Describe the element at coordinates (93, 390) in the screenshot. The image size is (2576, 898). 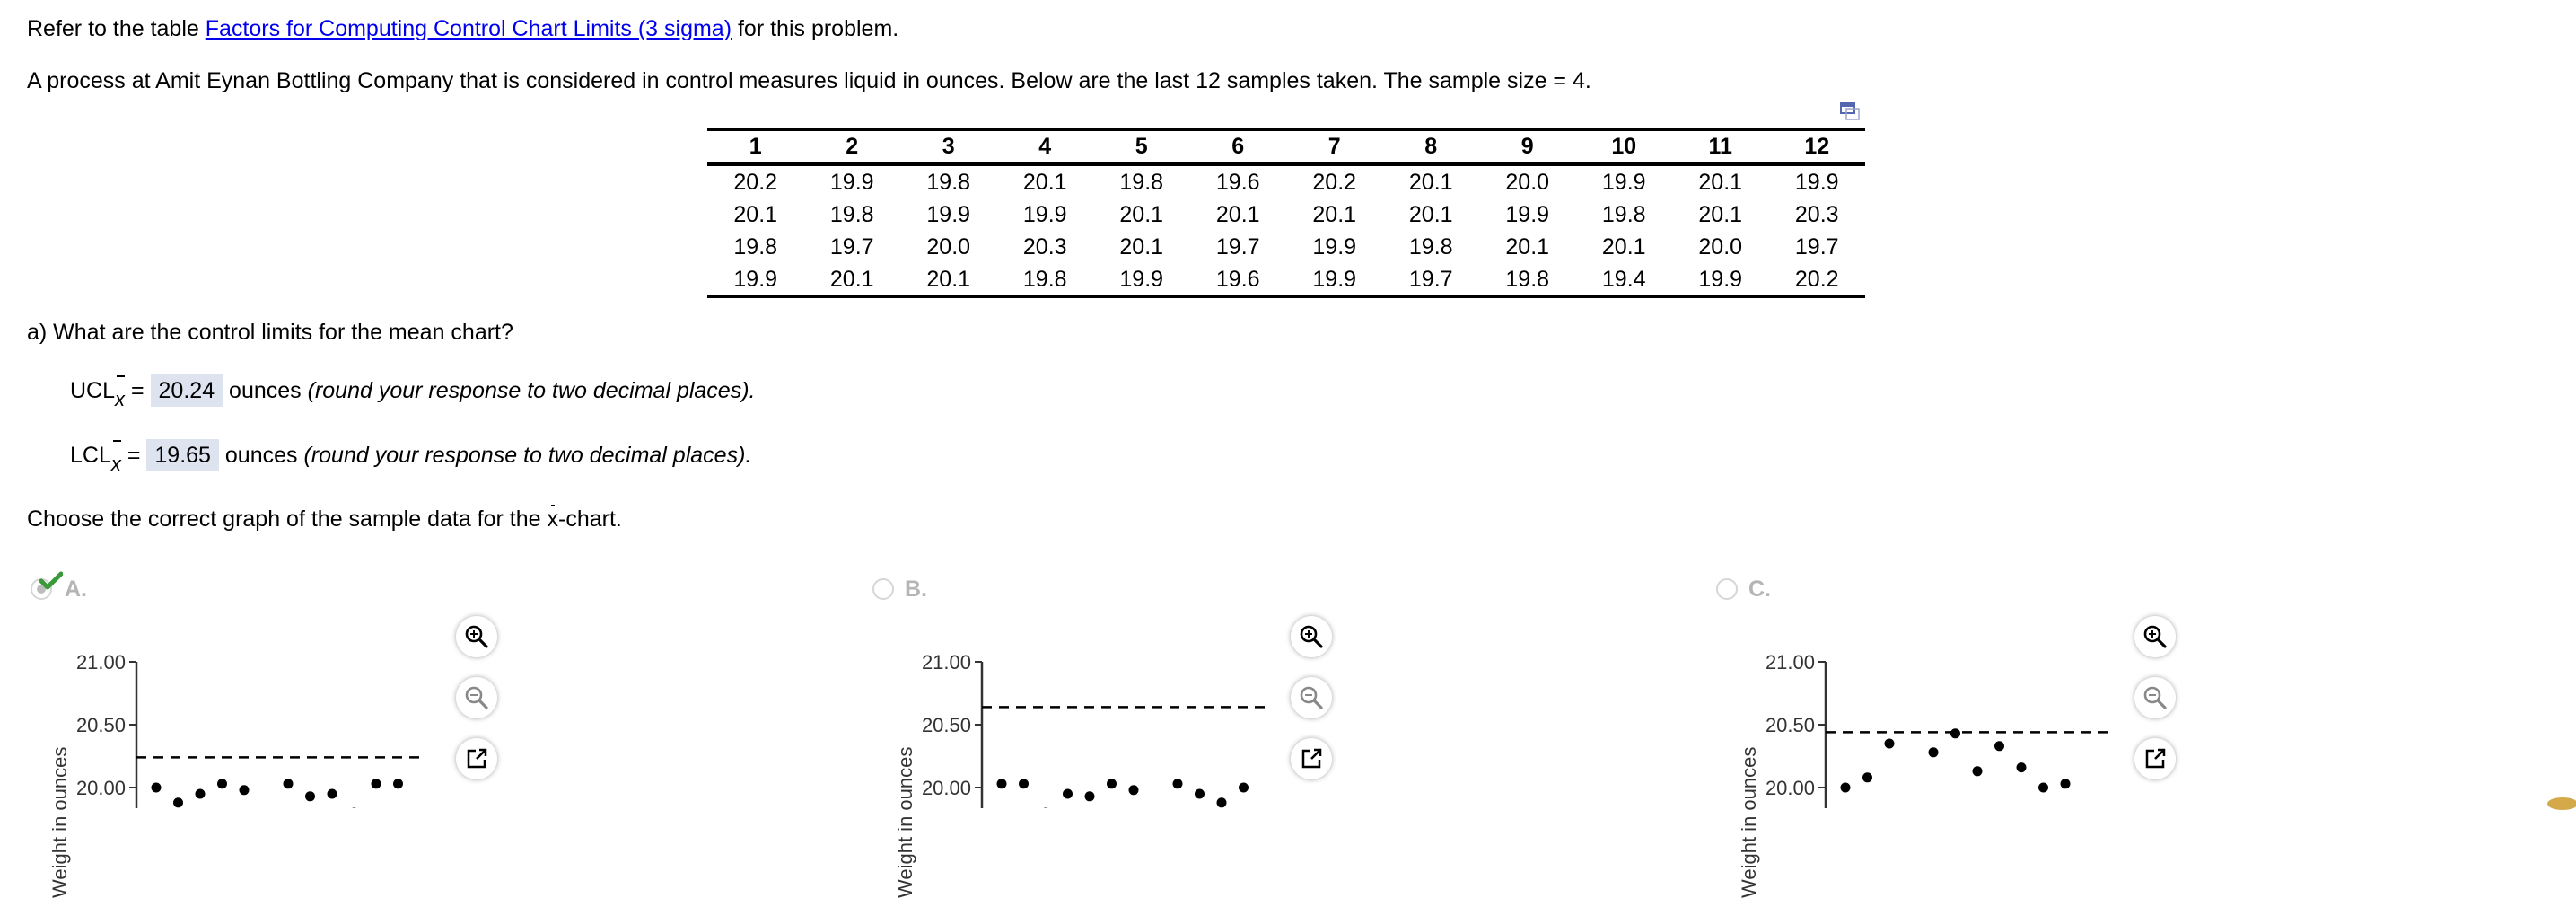
I see `ucl-label: UCL` at that location.